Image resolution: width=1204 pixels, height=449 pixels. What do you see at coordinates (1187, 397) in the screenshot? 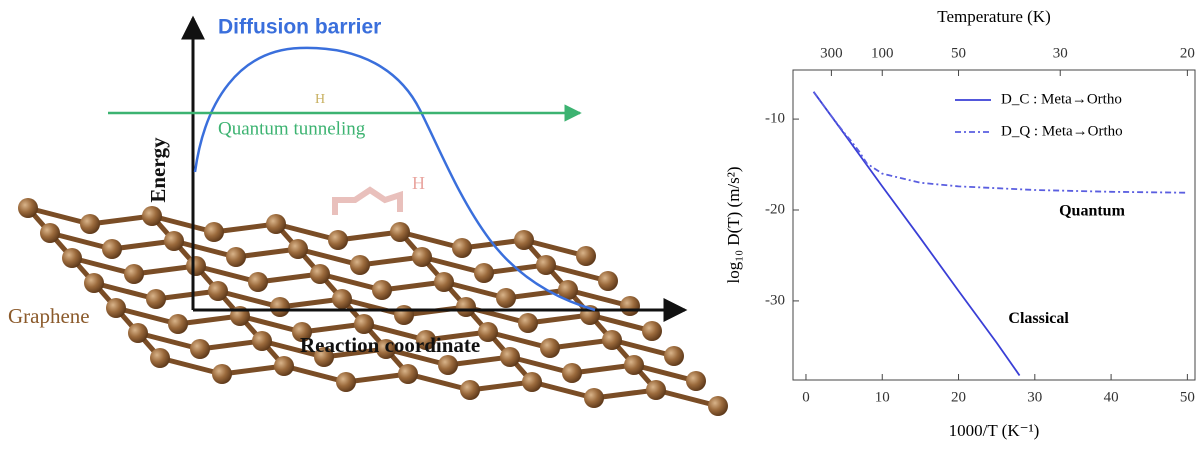
I see `x-tick-label: 50` at bounding box center [1187, 397].